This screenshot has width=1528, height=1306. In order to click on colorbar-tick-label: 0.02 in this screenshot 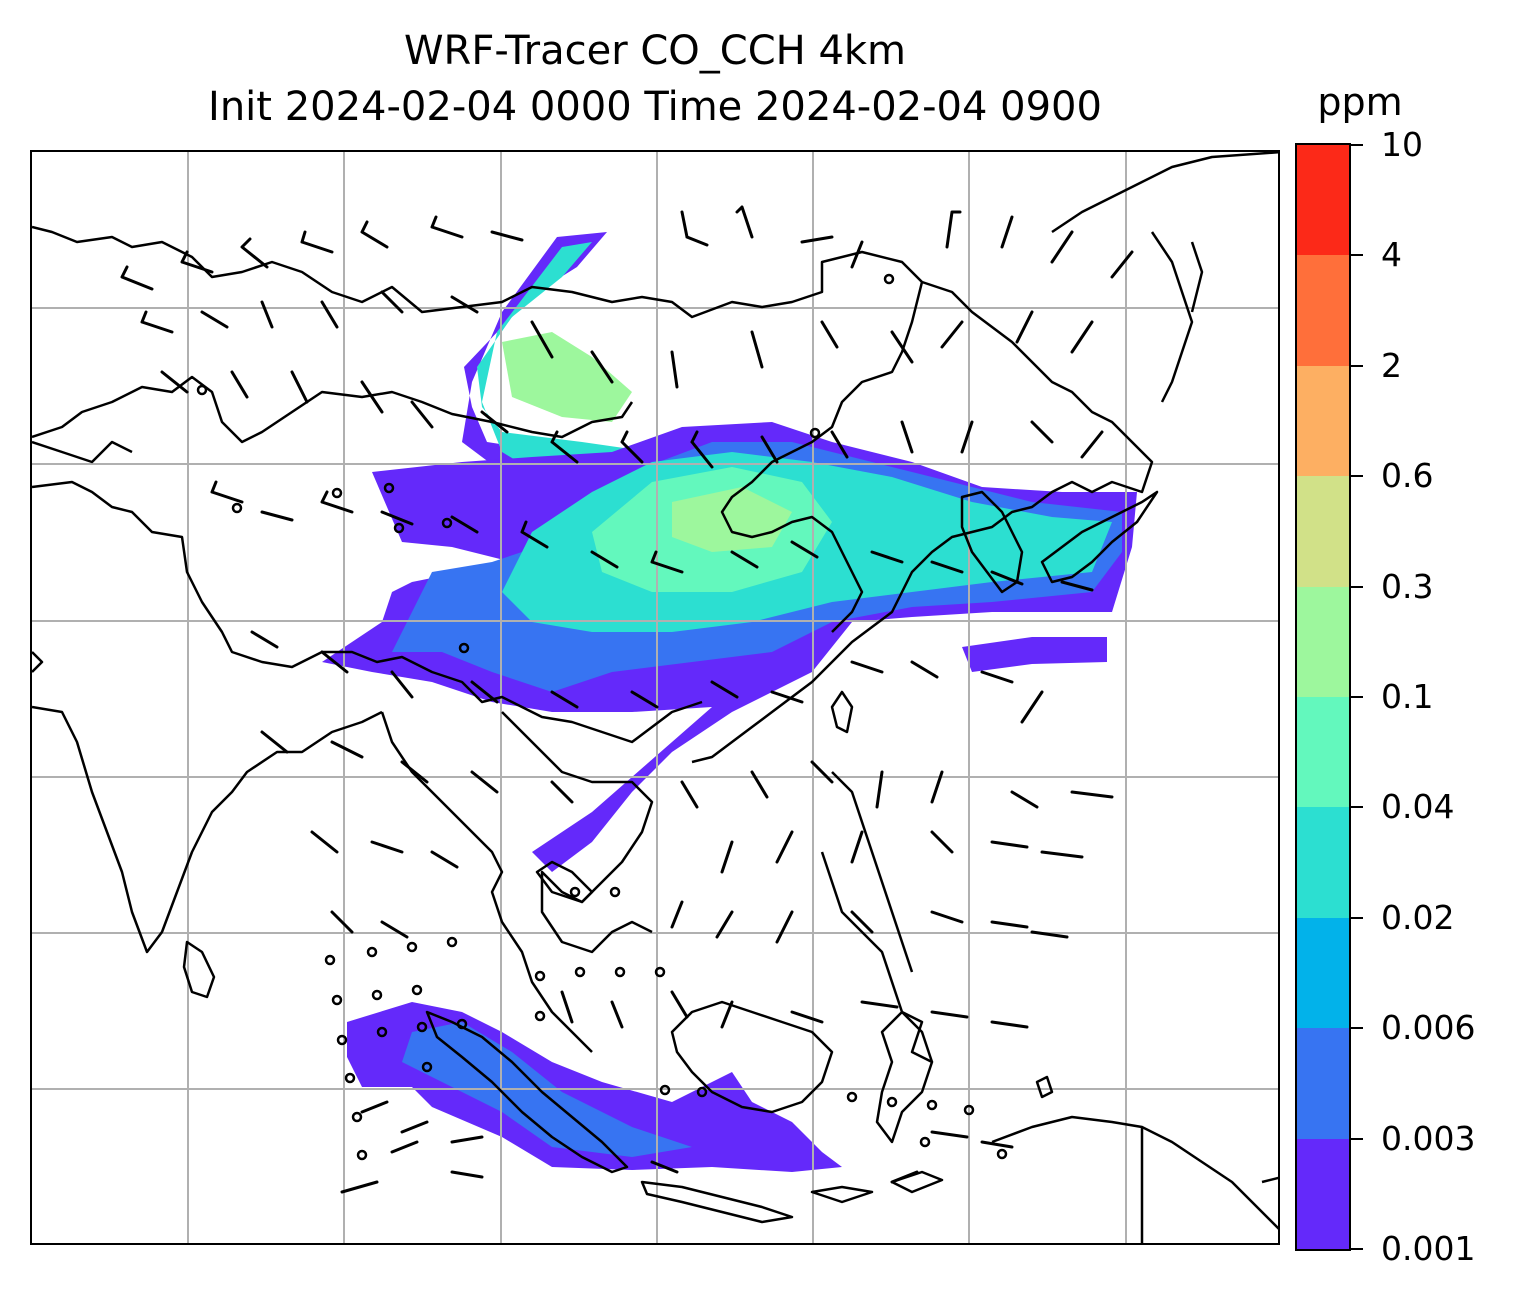, I will do `click(1418, 917)`.